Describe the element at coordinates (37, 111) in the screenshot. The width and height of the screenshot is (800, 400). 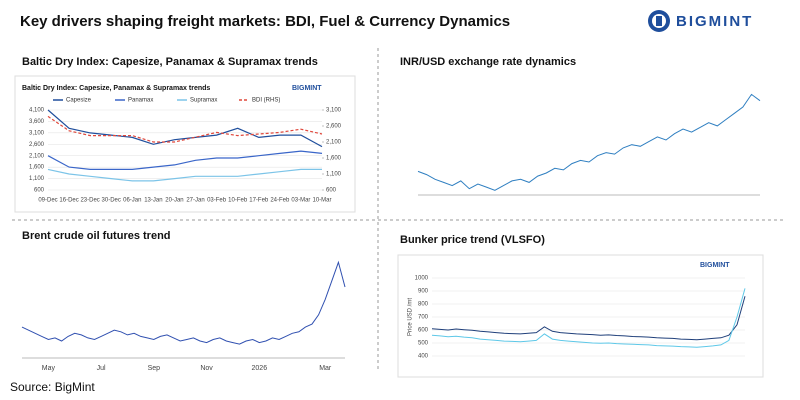
I see `y-tick-label: 4,100` at that location.